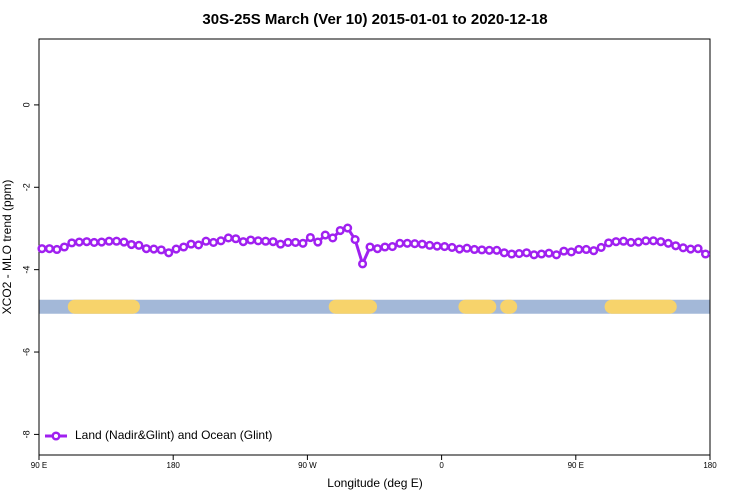 The image size is (750, 500). Describe the element at coordinates (26, 352) in the screenshot. I see `y-tick-label: -6` at that location.